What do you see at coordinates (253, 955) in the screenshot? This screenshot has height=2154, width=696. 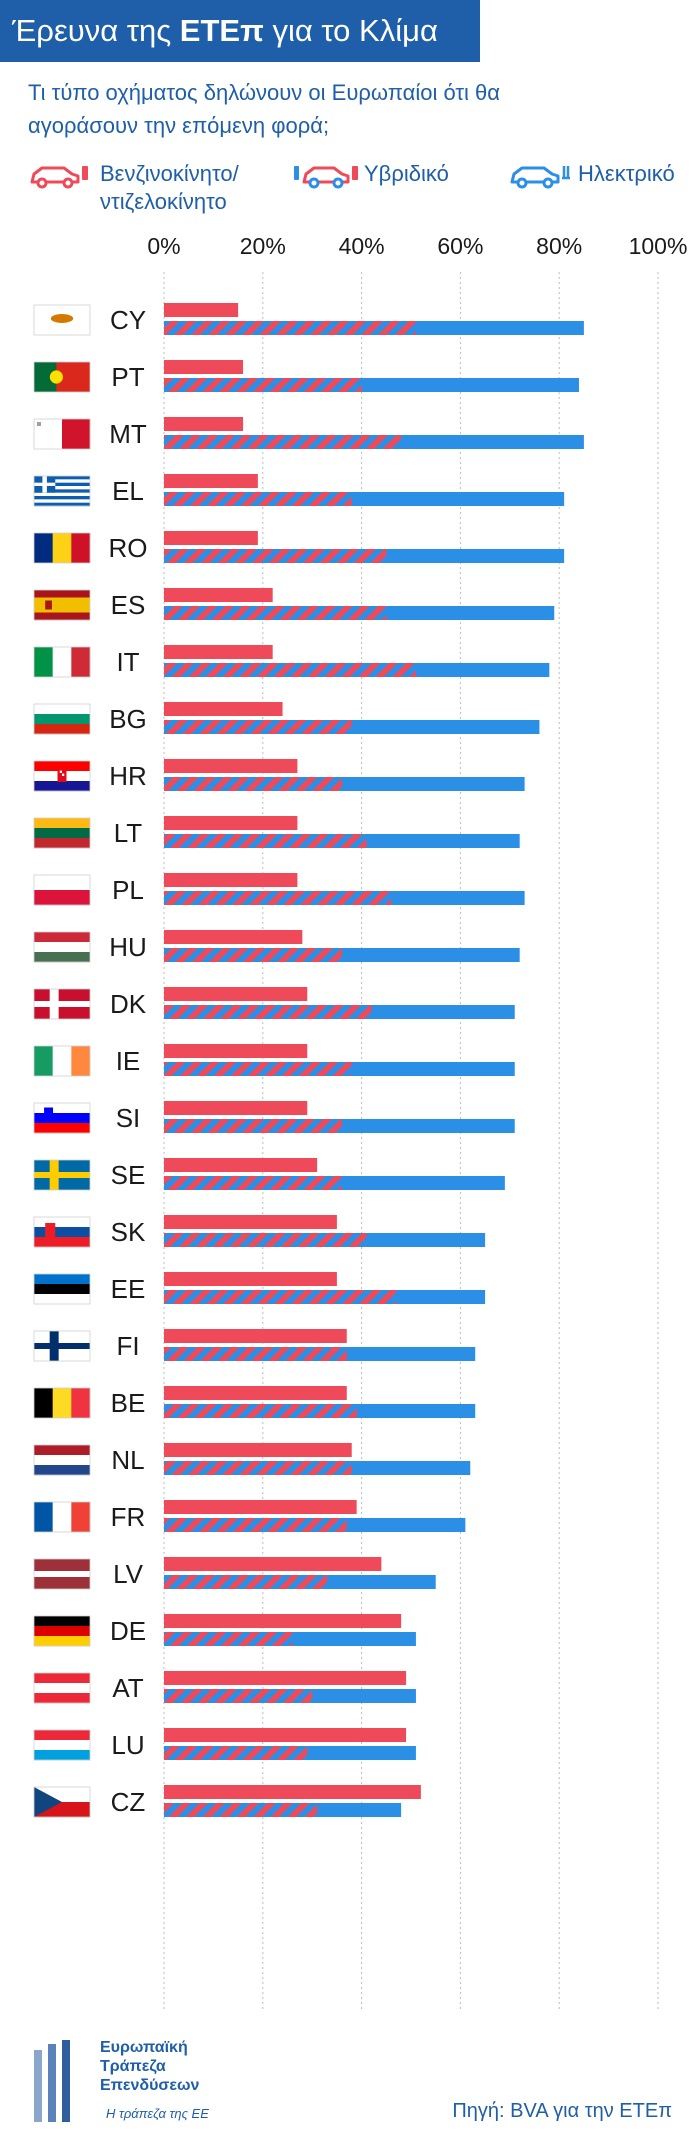 I see `bar-hybrid-hu` at bounding box center [253, 955].